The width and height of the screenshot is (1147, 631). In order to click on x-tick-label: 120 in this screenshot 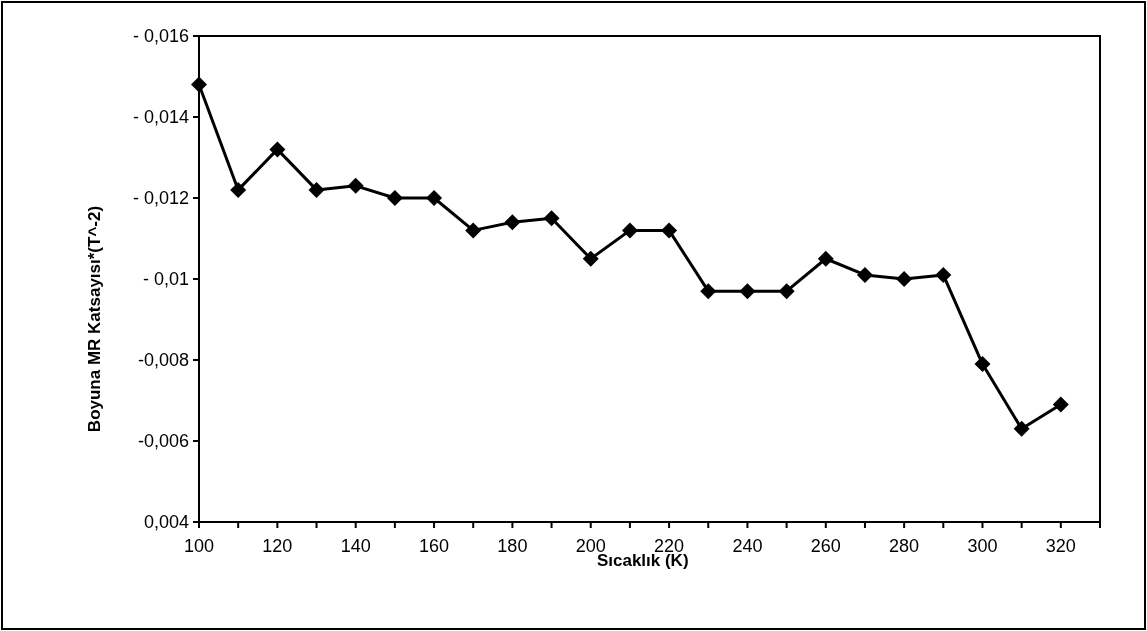, I will do `click(277, 546)`.